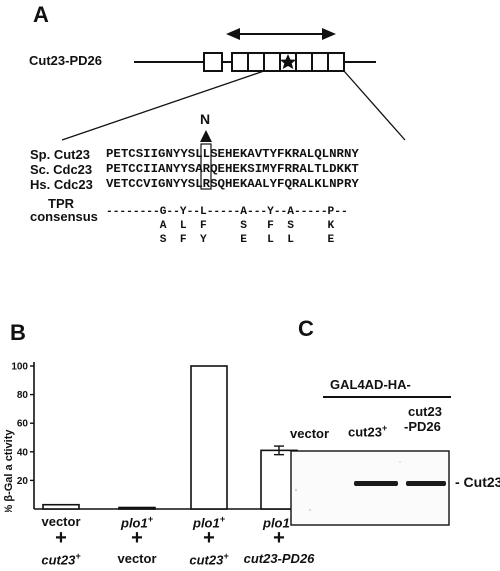 The height and width of the screenshot is (571, 500). I want to click on construct-label: Cut23-PD26, so click(65, 60).